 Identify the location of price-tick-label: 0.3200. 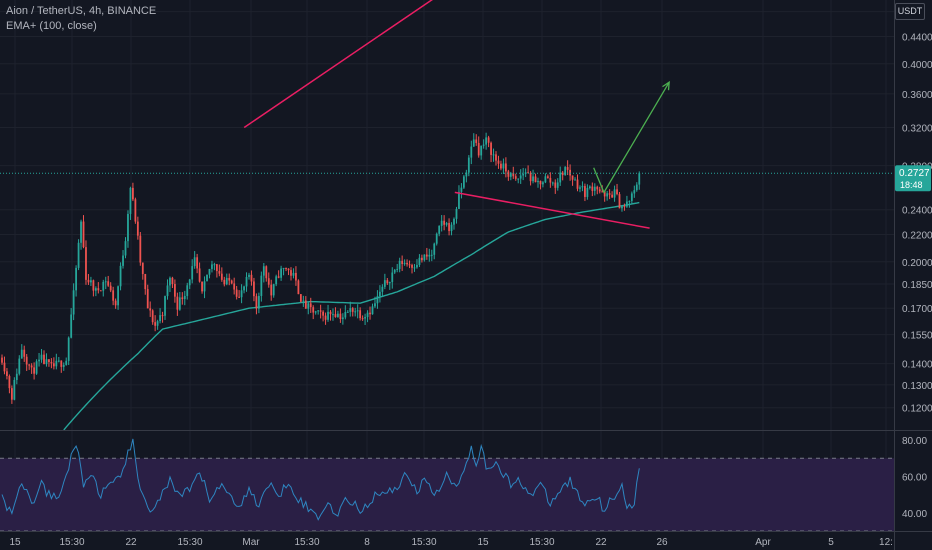
(917, 129).